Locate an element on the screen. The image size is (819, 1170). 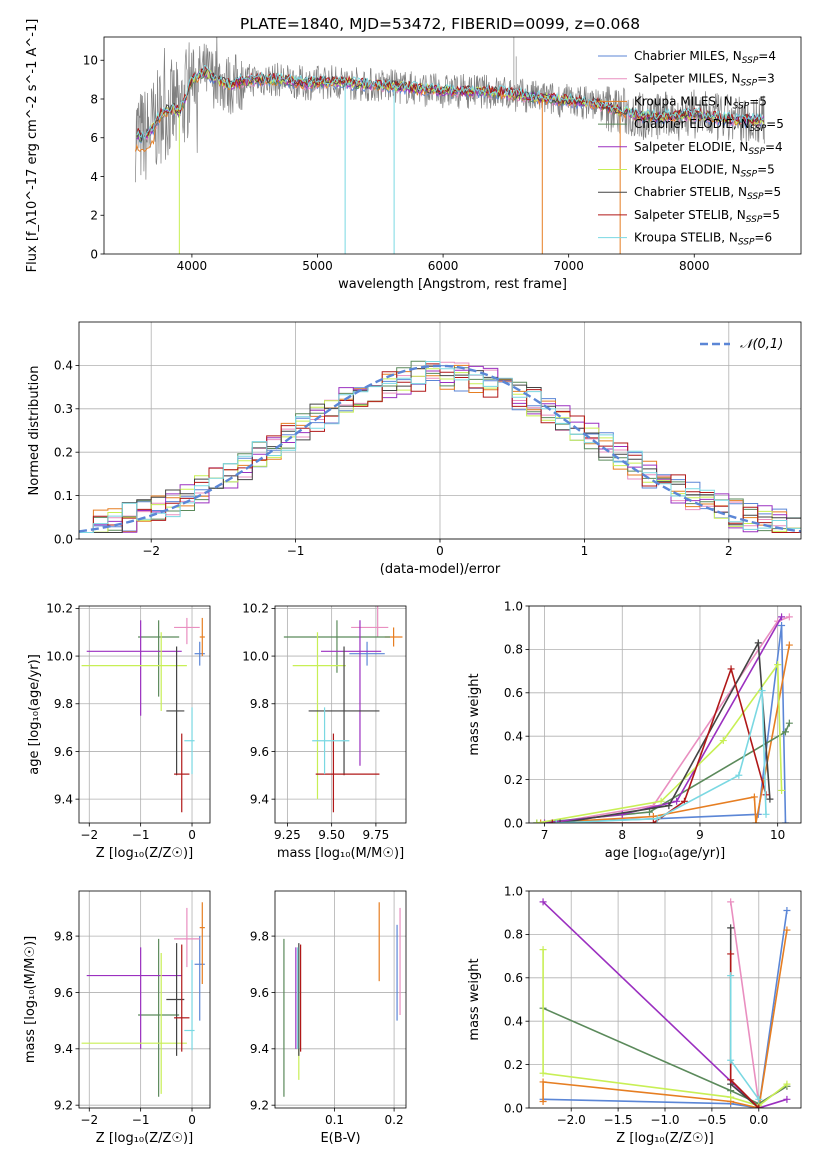
gaussian-curve is located at coordinates (440, 448).